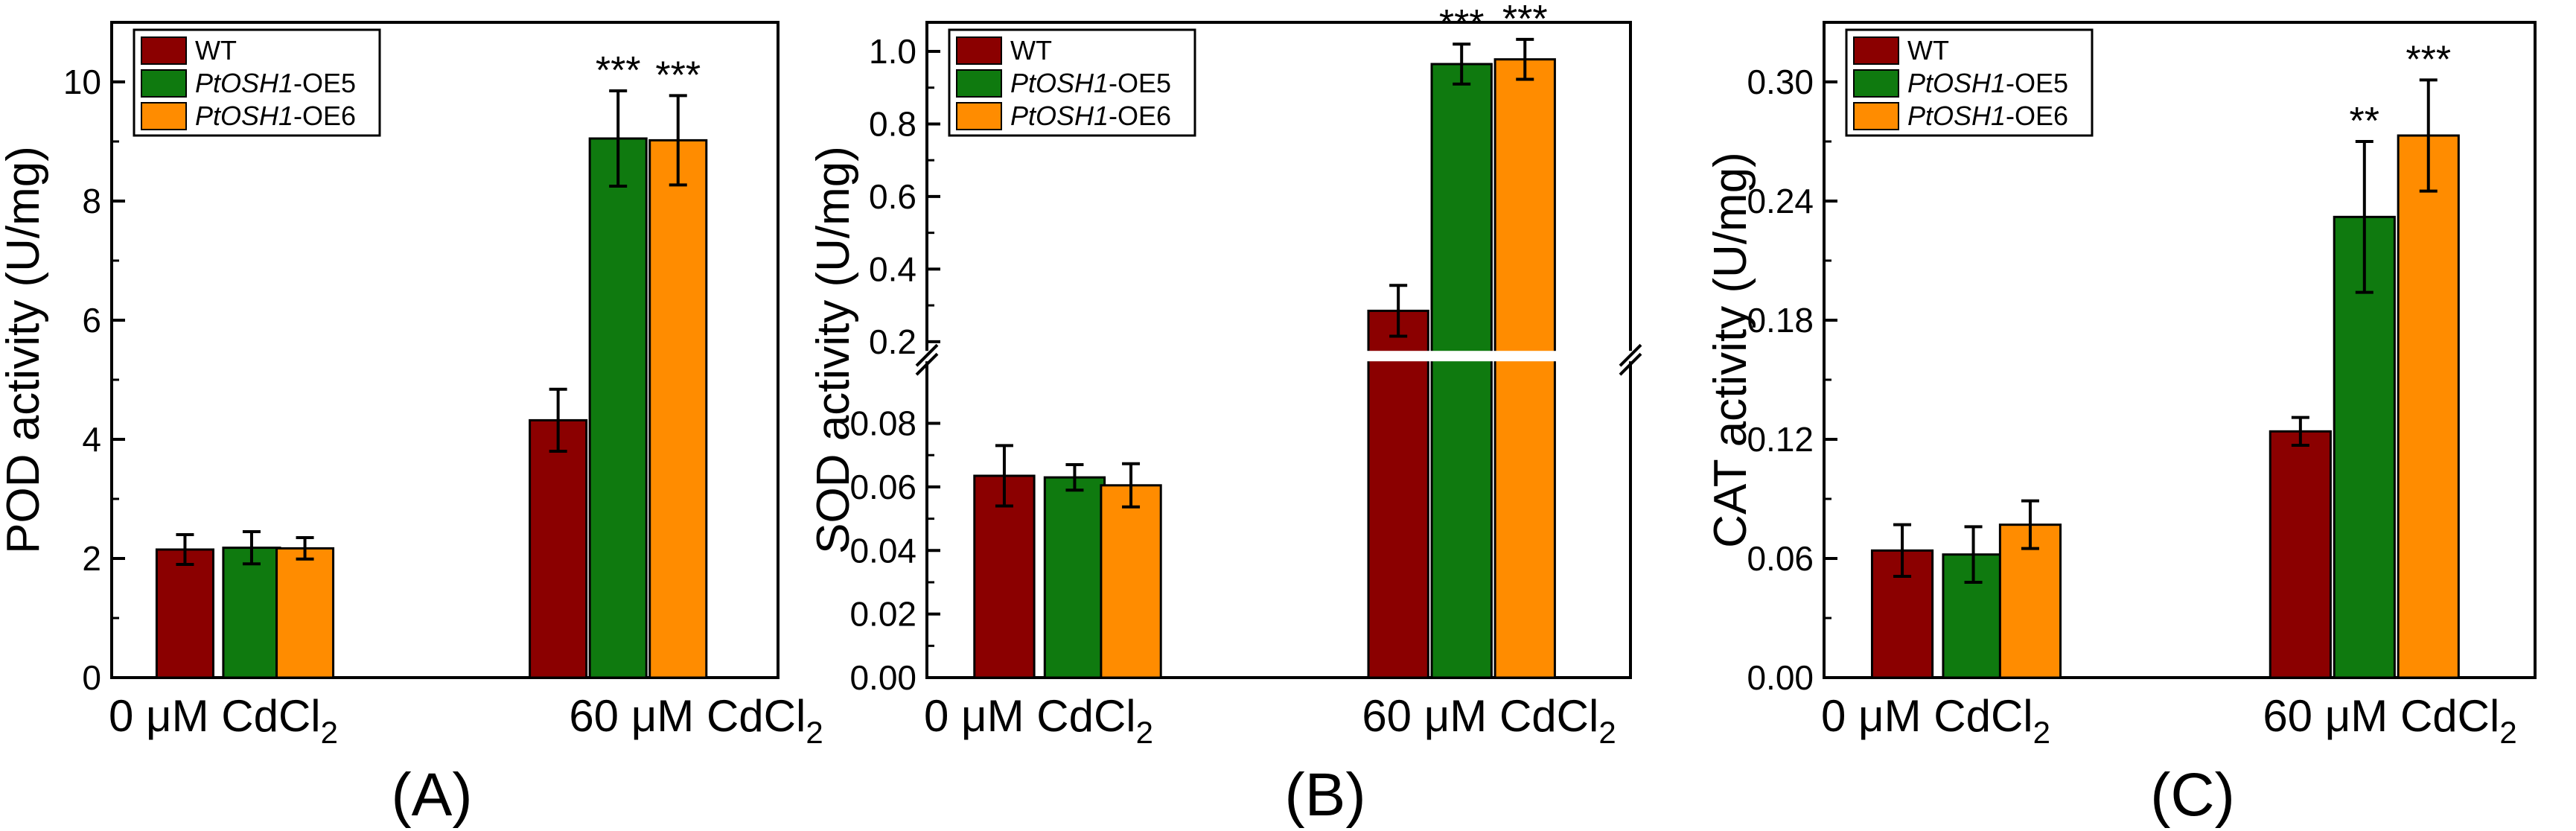  I want to click on y-tick-label: 8, so click(91, 201).